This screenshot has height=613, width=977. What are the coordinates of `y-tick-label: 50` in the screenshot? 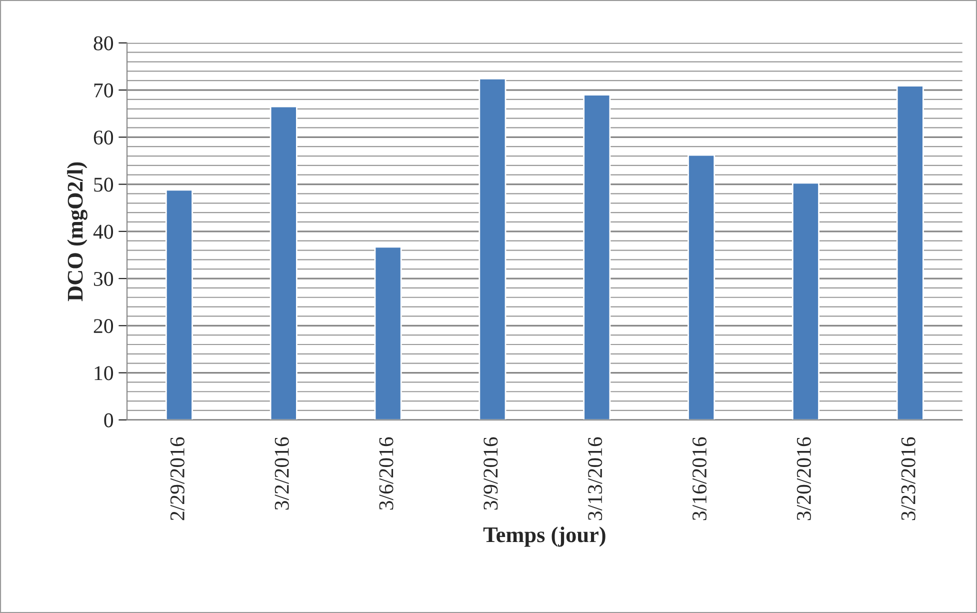 It's located at (104, 185).